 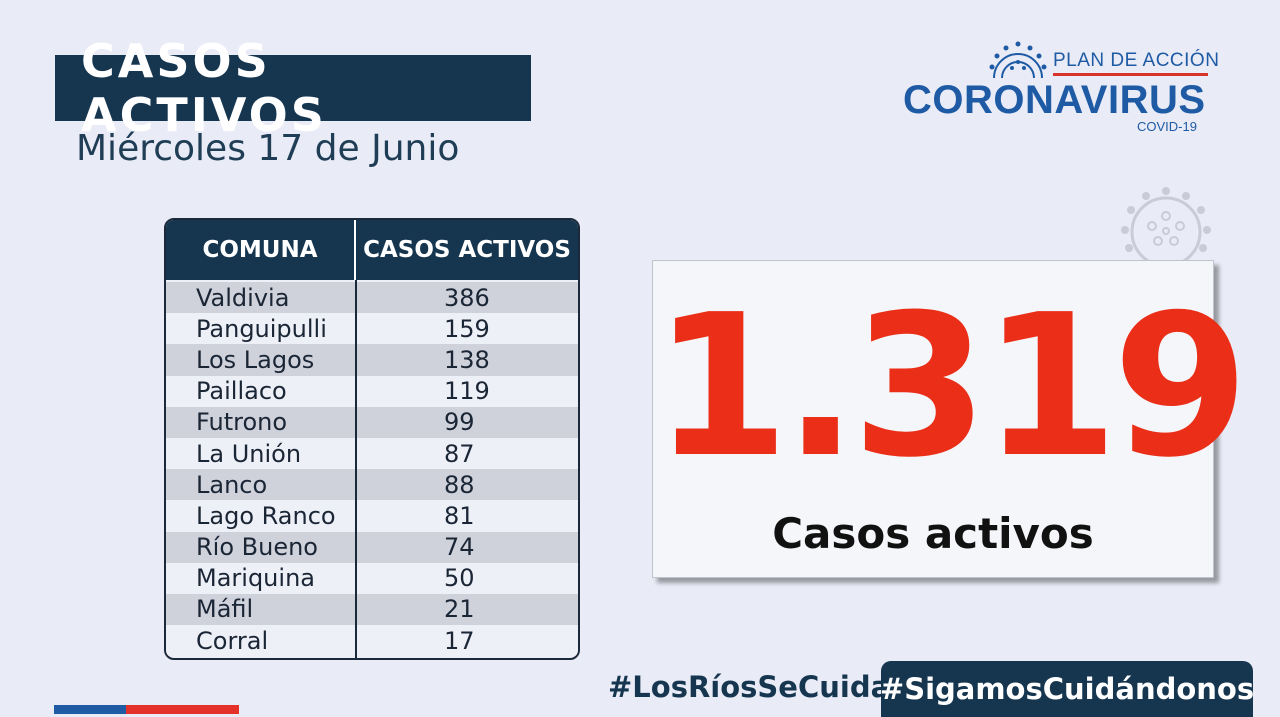 I want to click on logo-covid-text: COVID-19, so click(x=1167, y=126).